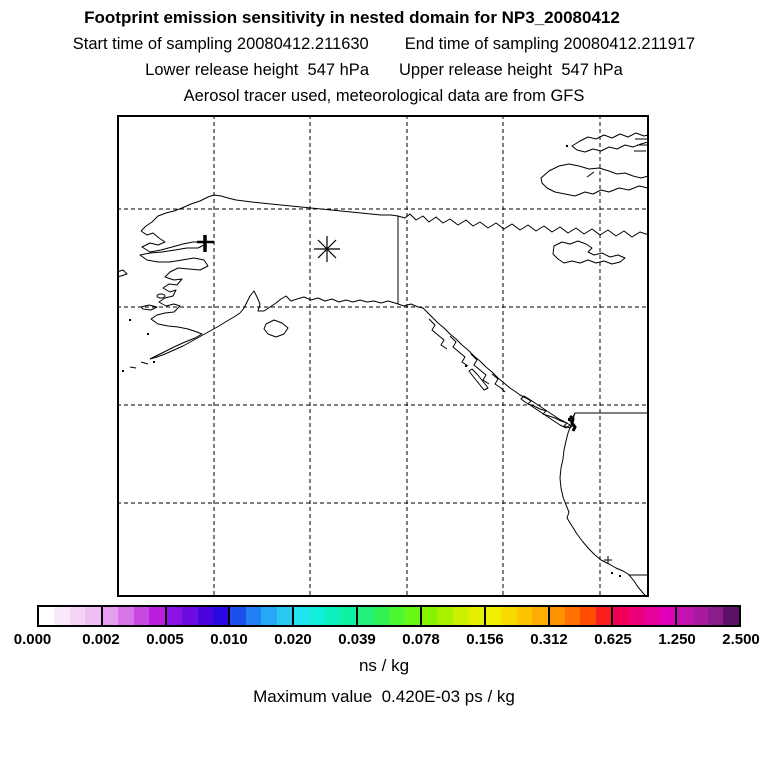 The image size is (768, 768). I want to click on colorbar-tick-label: 0.000, so click(32, 639).